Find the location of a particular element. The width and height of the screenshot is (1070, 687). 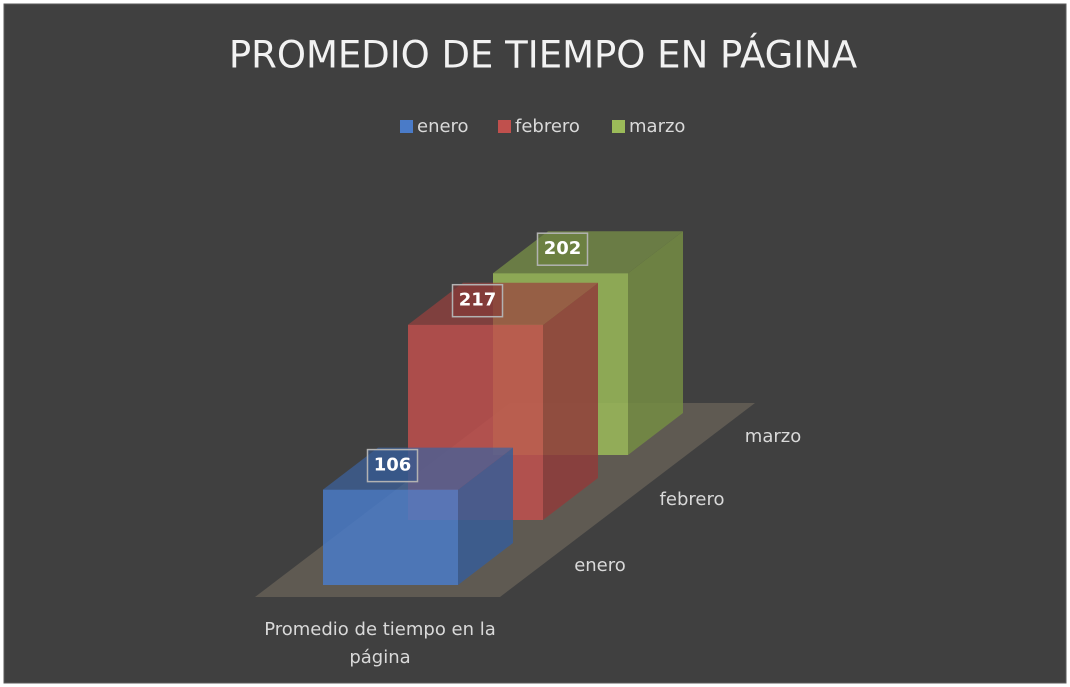

legend-label: febrero is located at coordinates (547, 126).